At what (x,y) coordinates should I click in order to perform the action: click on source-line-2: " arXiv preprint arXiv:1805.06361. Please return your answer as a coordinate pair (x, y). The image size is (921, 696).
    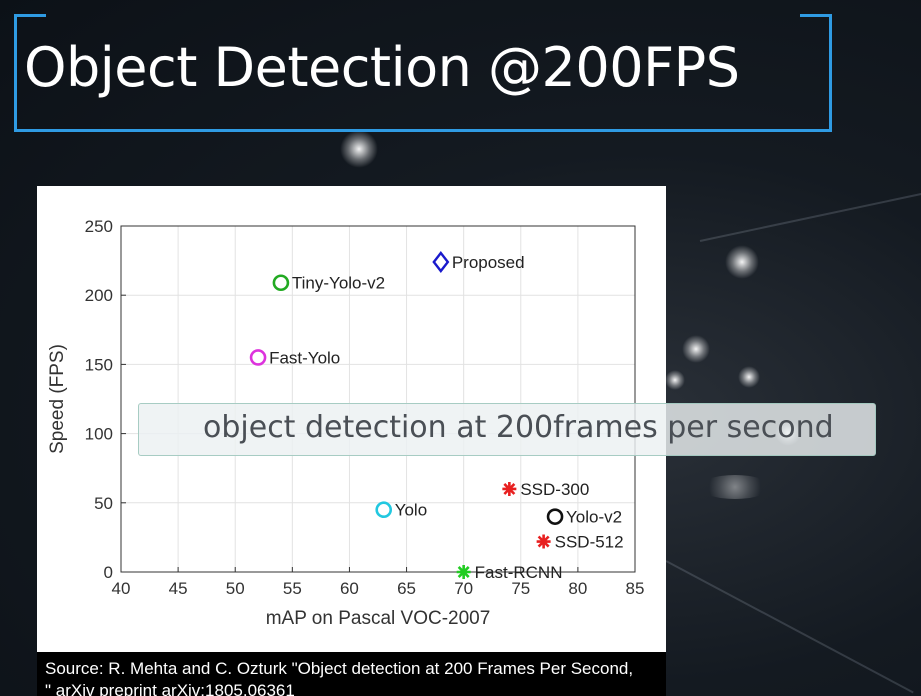
    Looking at the image, I should click on (170, 688).